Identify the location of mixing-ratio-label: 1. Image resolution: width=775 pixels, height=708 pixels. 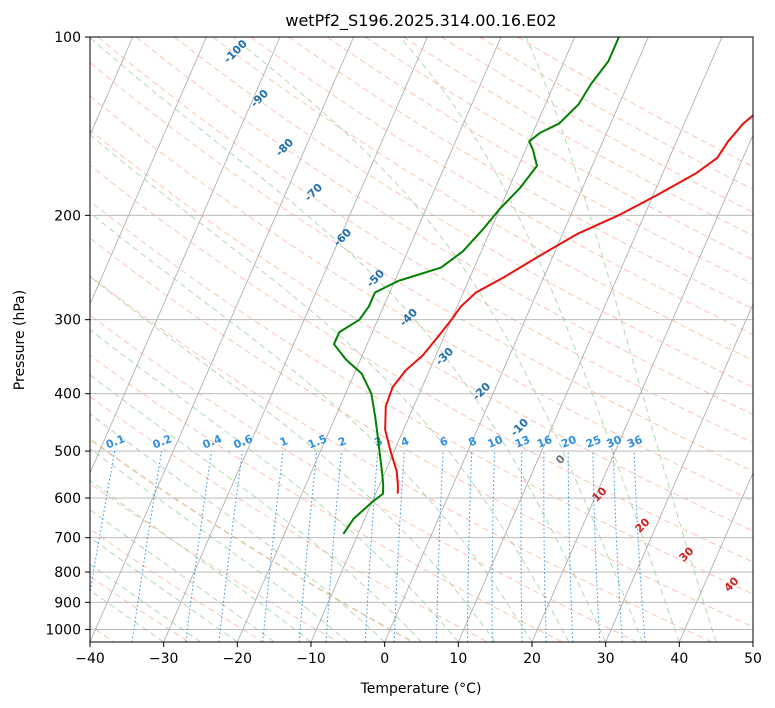
(284, 441).